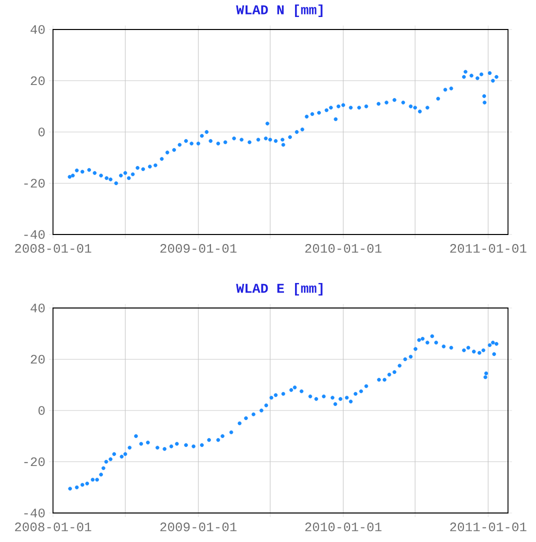 The width and height of the screenshot is (536, 542). I want to click on chart-title: WLAD N [mm], so click(279, 11).